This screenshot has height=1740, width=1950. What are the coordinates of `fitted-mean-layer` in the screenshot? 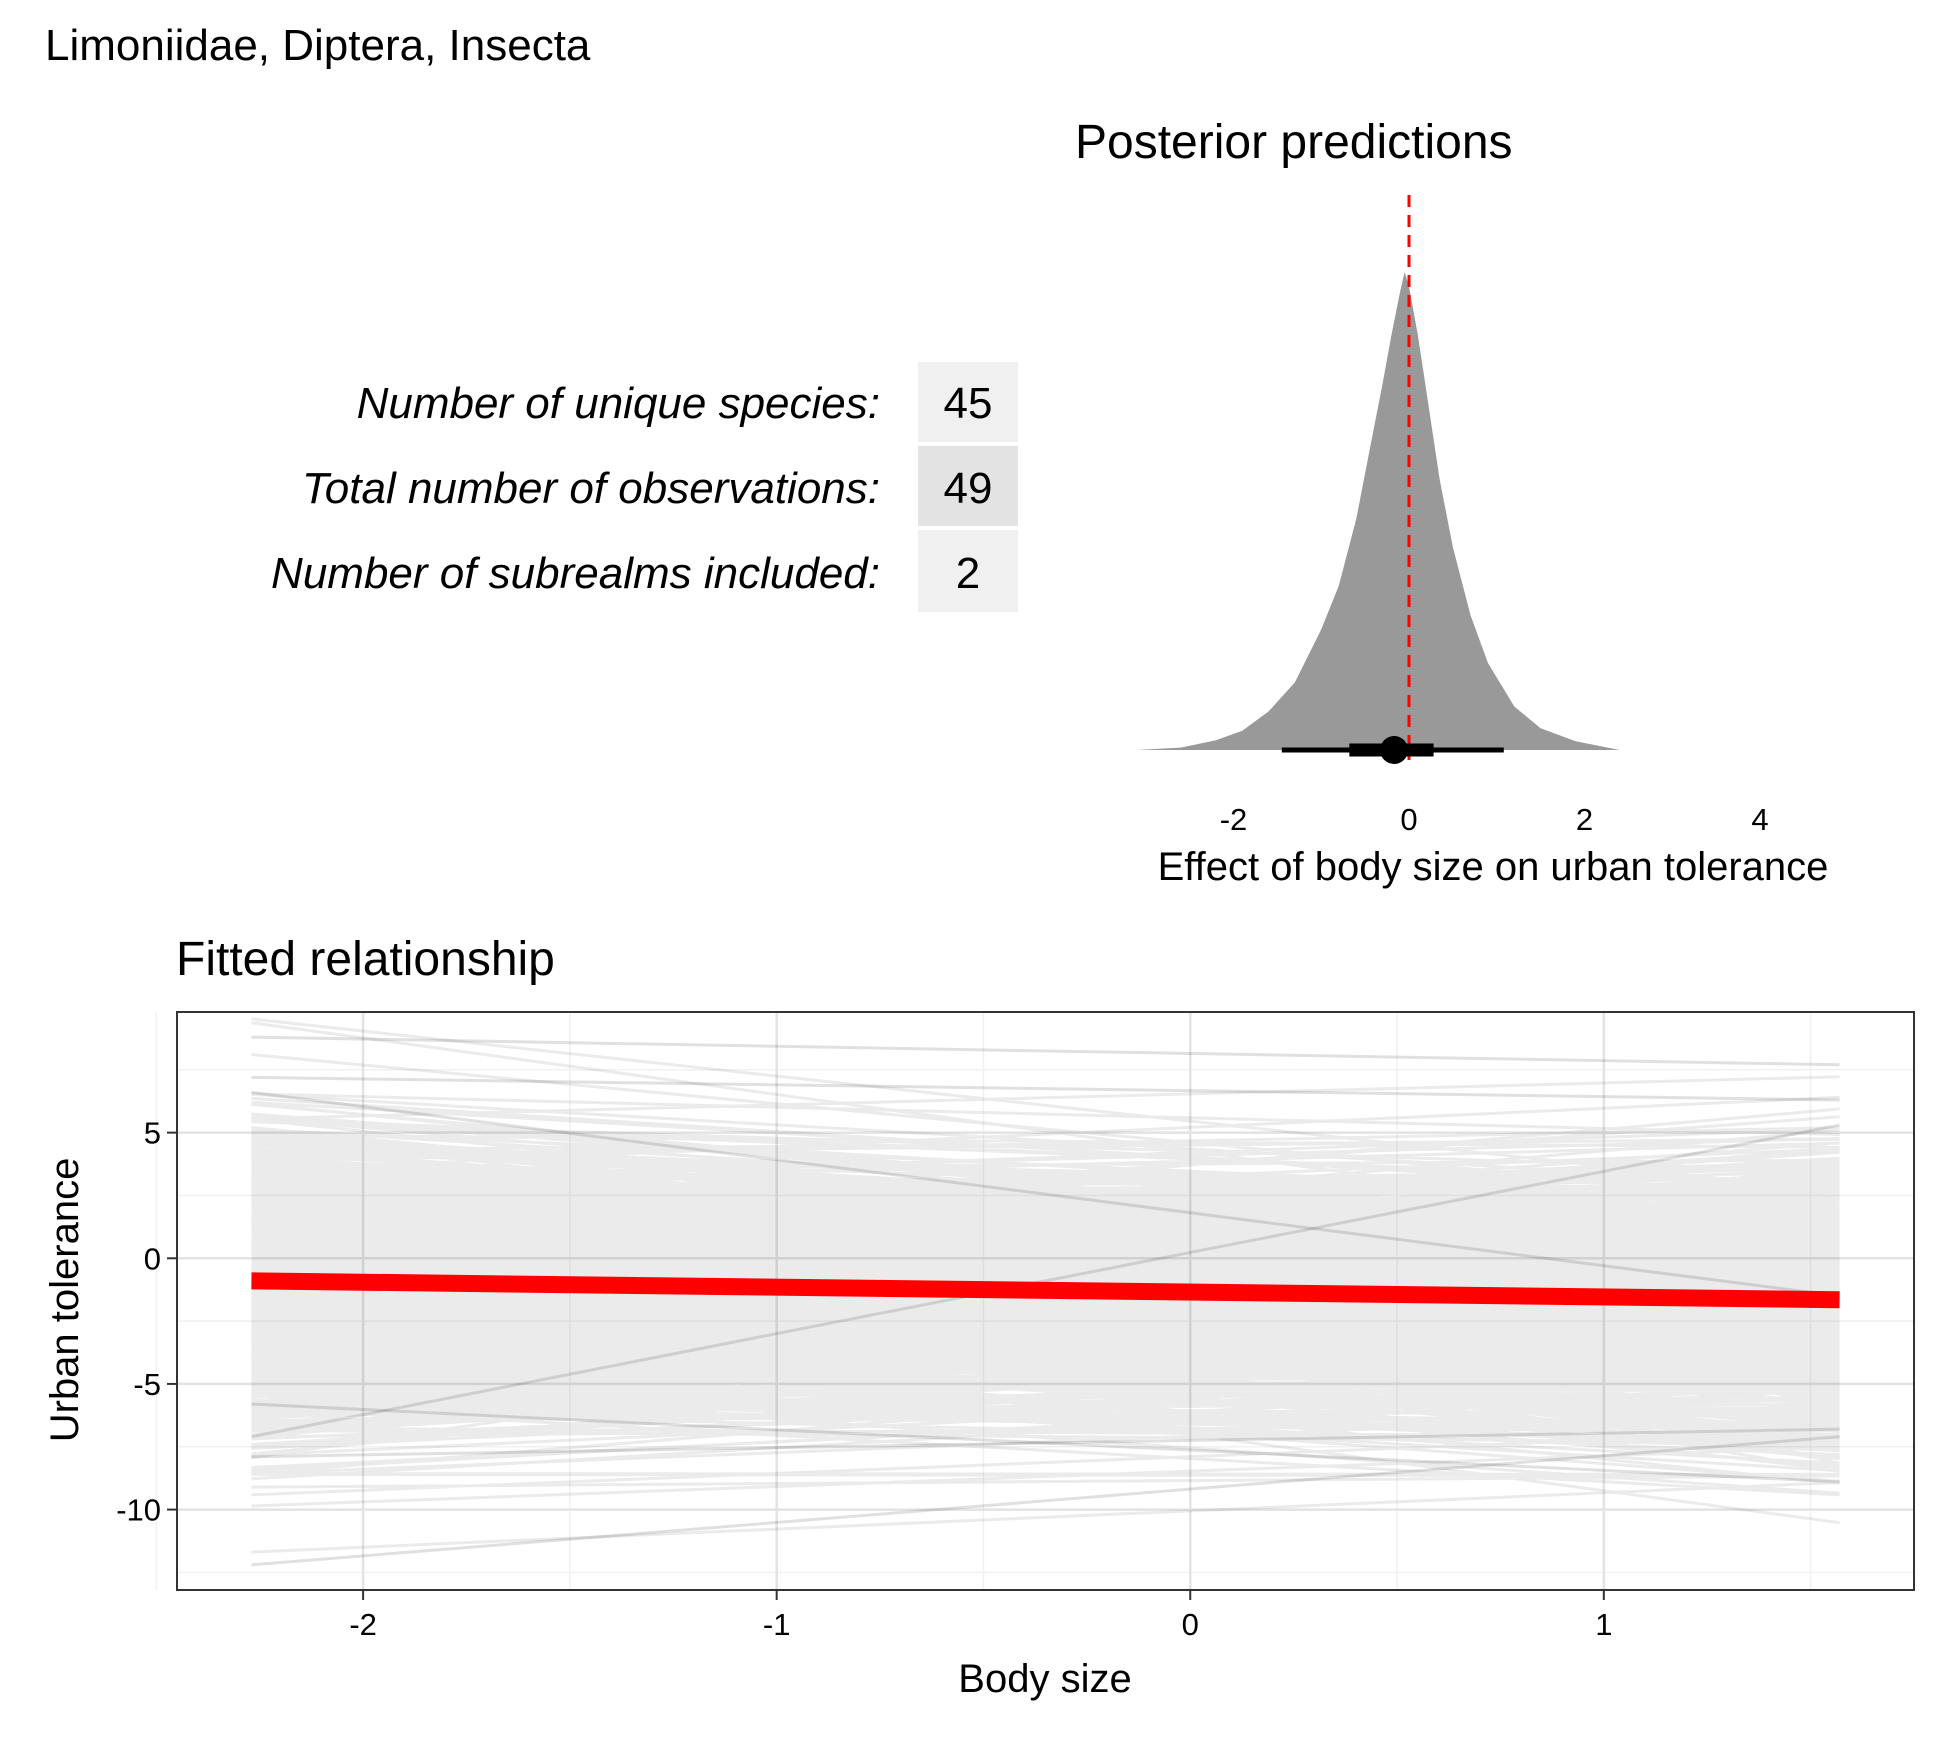 It's located at (1045, 1290).